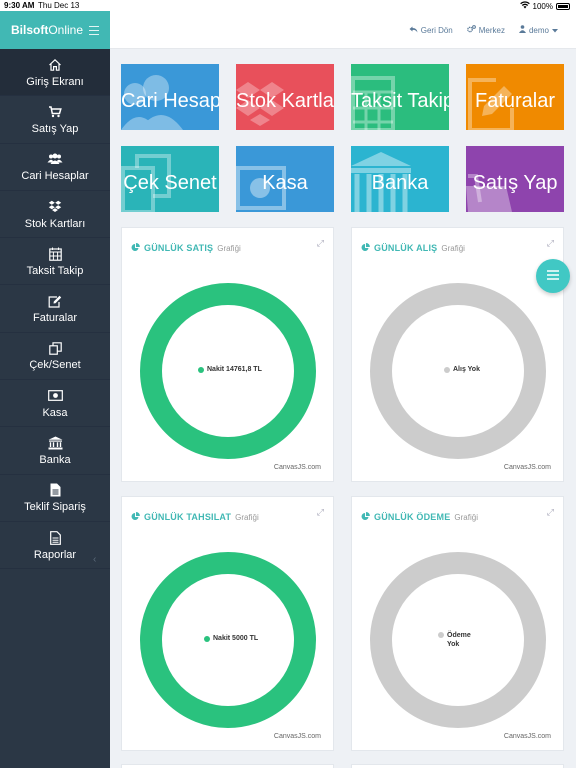  I want to click on sidebar-item-teklif: Teklif Sipariş, so click(55, 498).